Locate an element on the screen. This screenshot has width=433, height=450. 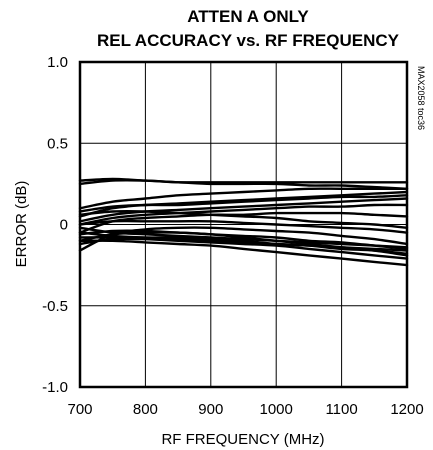
y-tick-label: 1.0 is located at coordinates (57, 62).